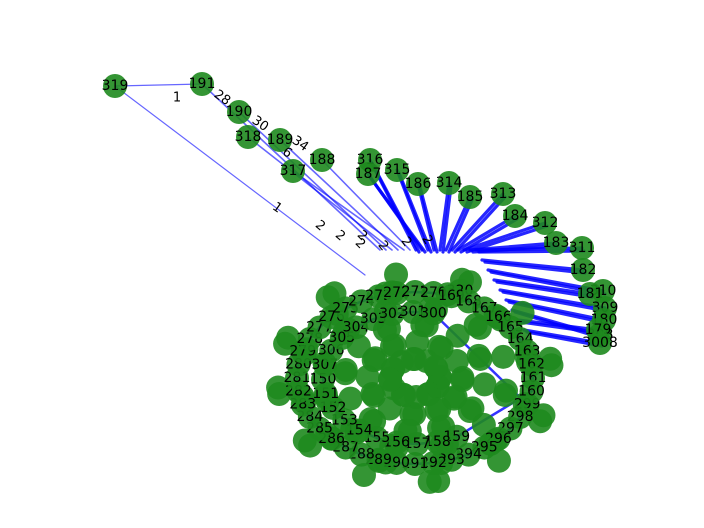  I want to click on edge-313-cluster-b, so click(480, 224).